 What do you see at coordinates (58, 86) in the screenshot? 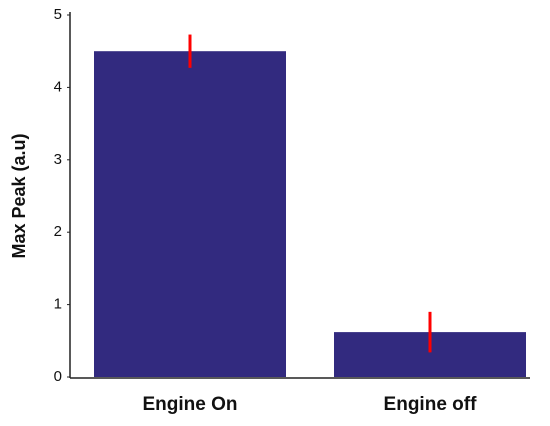
I see `y-tick-label: 4` at bounding box center [58, 86].